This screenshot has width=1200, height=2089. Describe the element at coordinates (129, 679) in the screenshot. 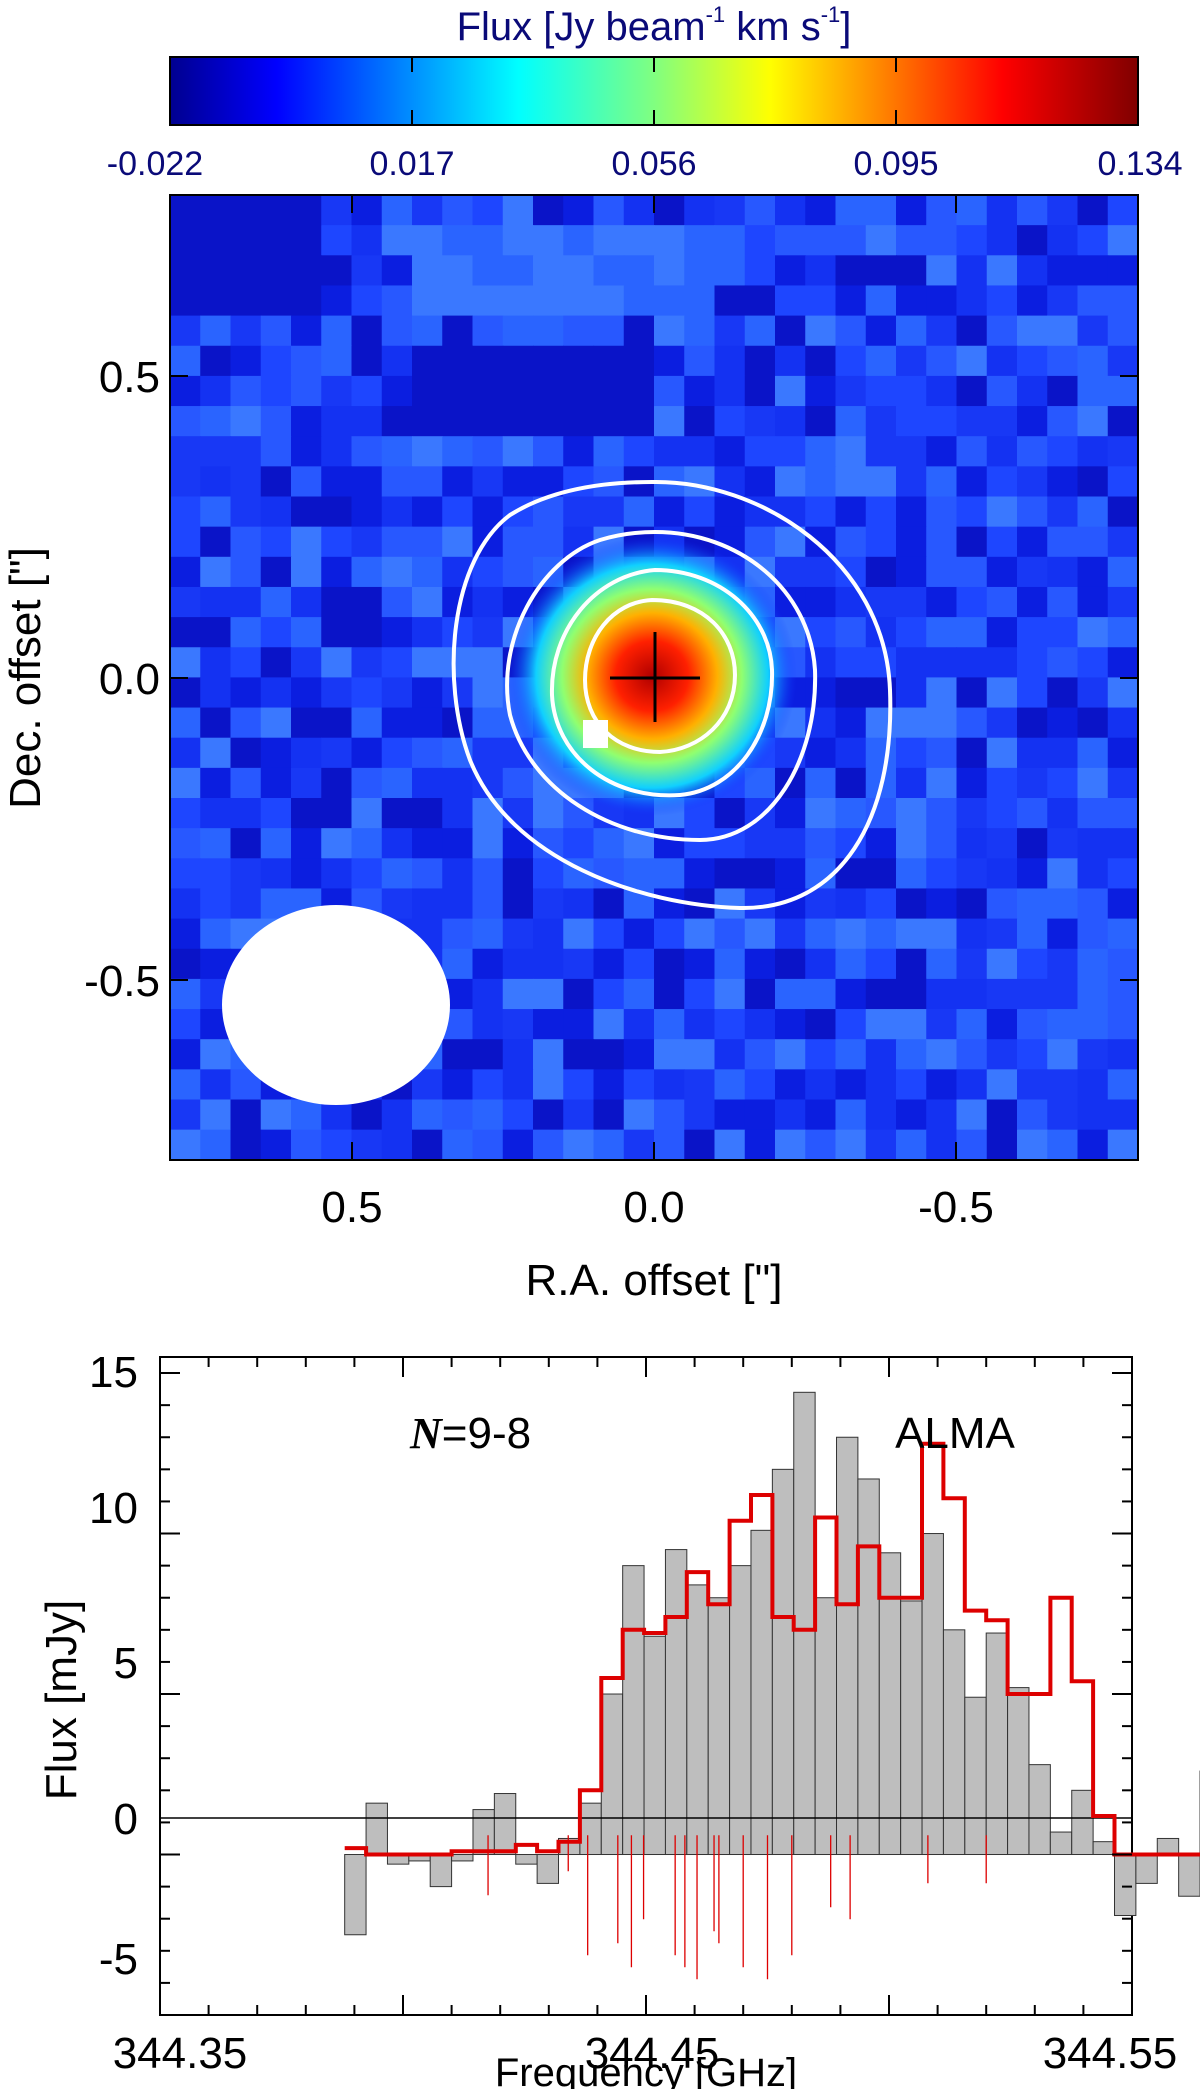

I see `heatmap-y-tick-label: 0.0` at that location.